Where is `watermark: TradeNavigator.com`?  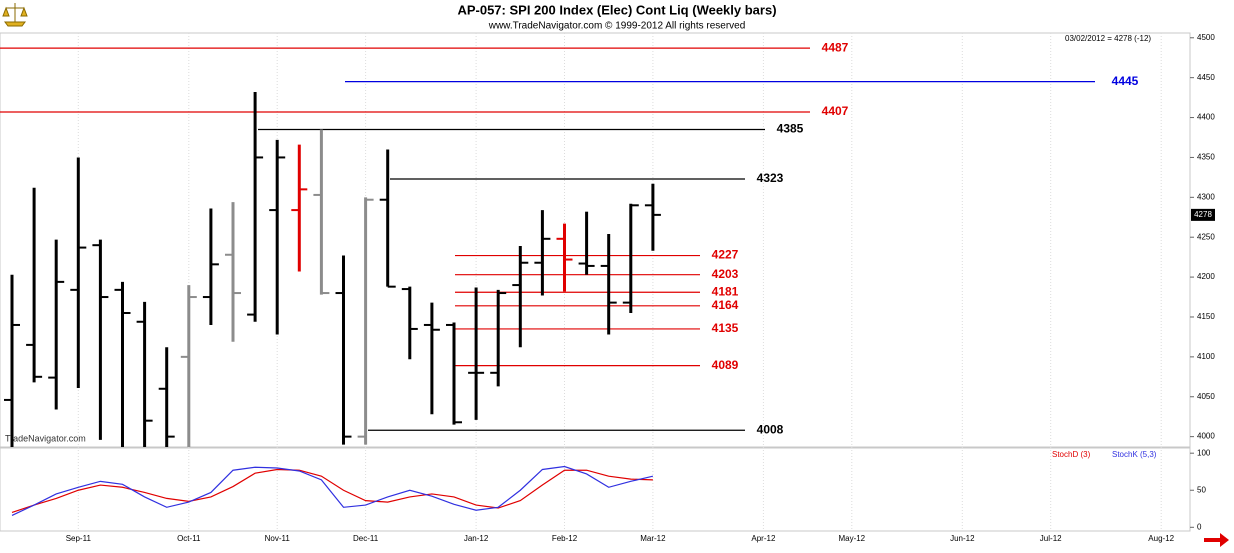
watermark: TradeNavigator.com is located at coordinates (45, 438).